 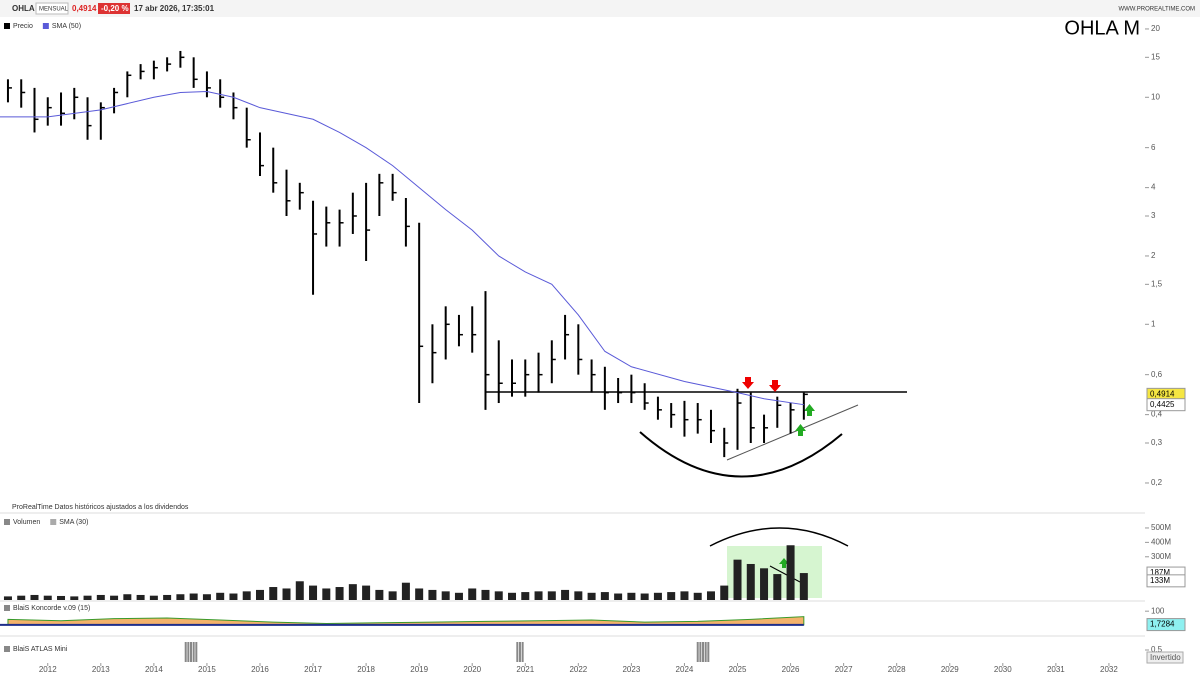 What do you see at coordinates (1153, 187) in the screenshot?
I see `y-tick-label: 4` at bounding box center [1153, 187].